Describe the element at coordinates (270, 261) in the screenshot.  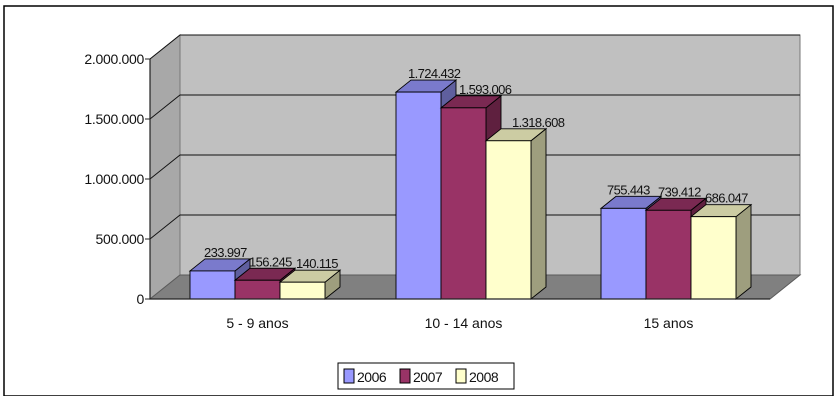
I see `data-label: 156.245` at that location.